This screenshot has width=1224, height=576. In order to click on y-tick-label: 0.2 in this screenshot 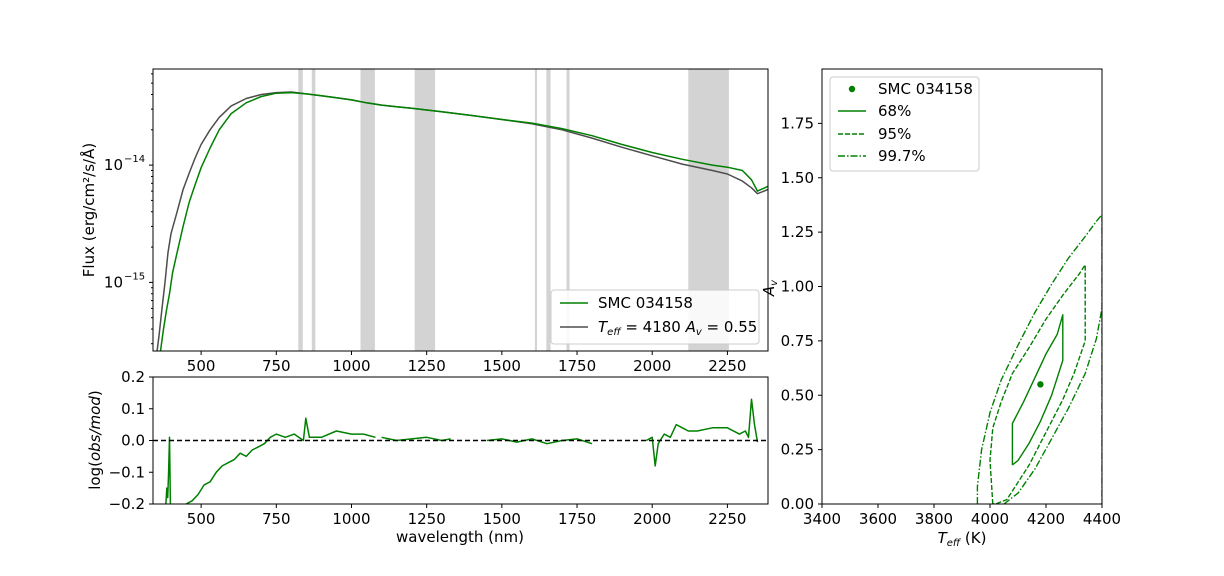, I will do `click(133, 377)`.